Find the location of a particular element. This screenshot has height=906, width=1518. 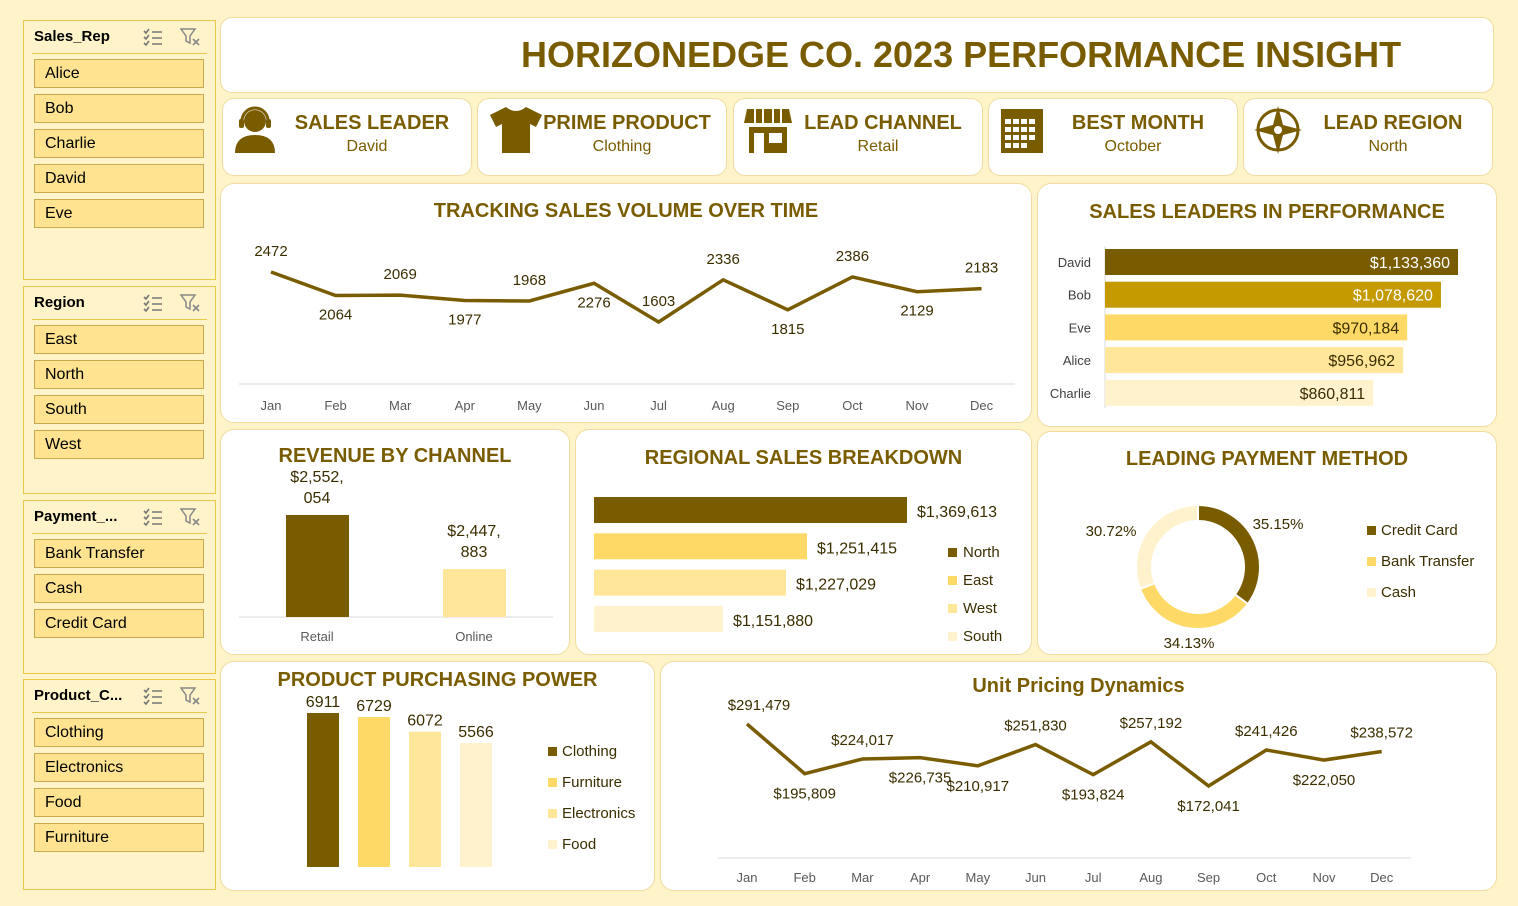

data-label: $195,809 is located at coordinates (804, 794).